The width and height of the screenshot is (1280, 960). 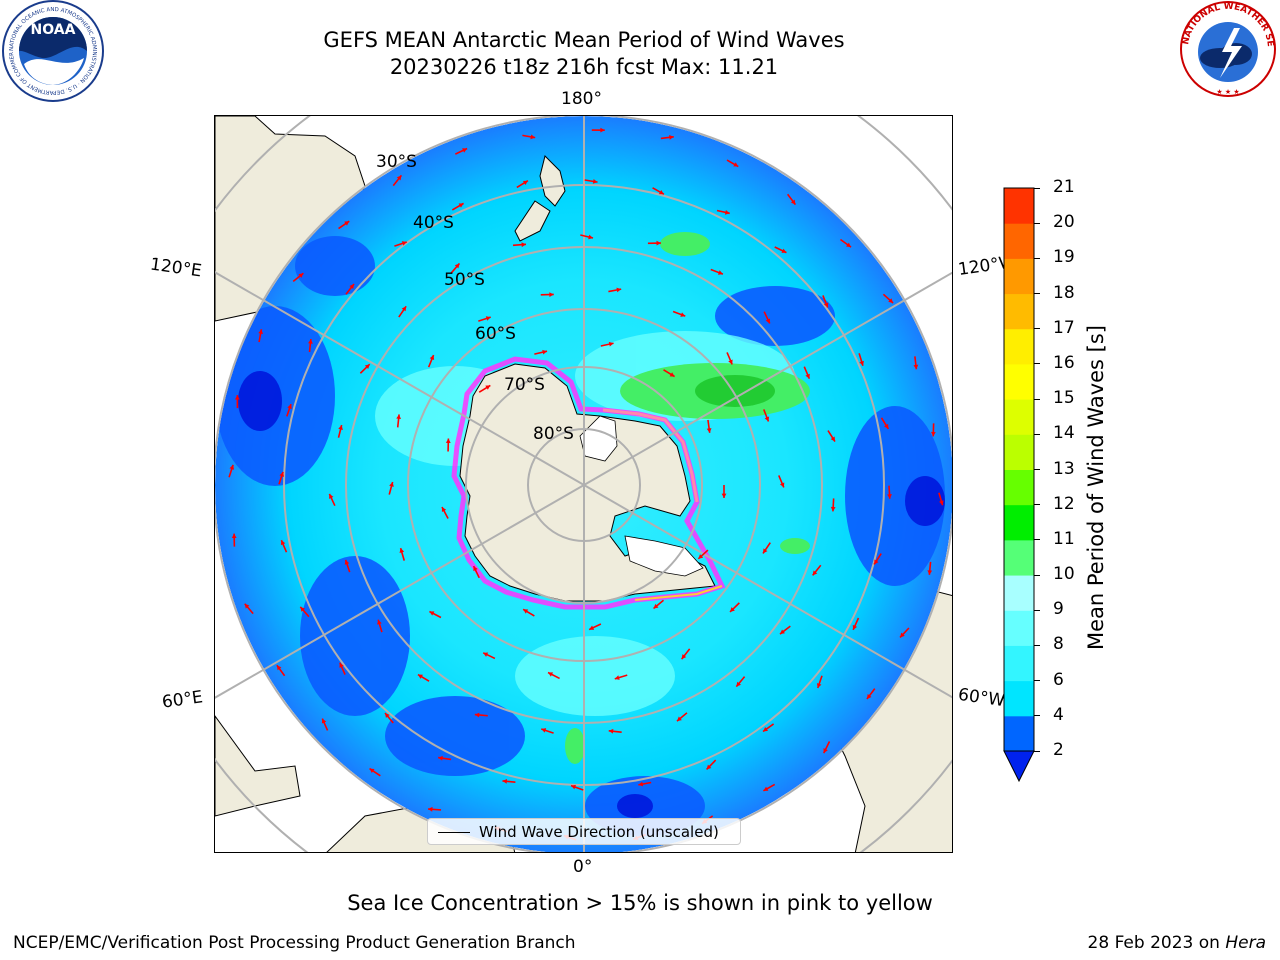 What do you see at coordinates (1064, 327) in the screenshot?
I see `colorbar-tick-label: 17` at bounding box center [1064, 327].